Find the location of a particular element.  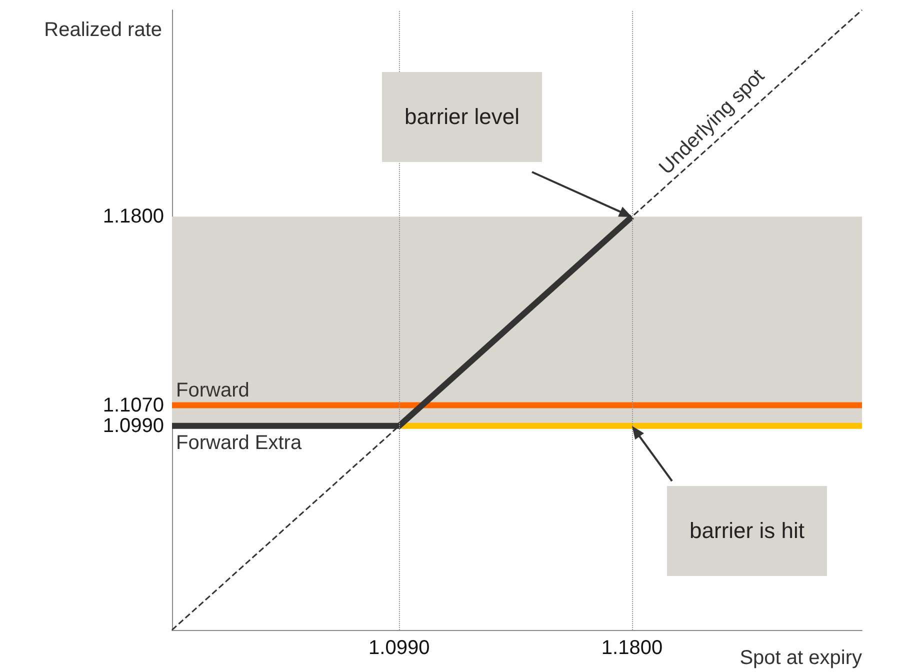

series-label: Forward is located at coordinates (213, 390).